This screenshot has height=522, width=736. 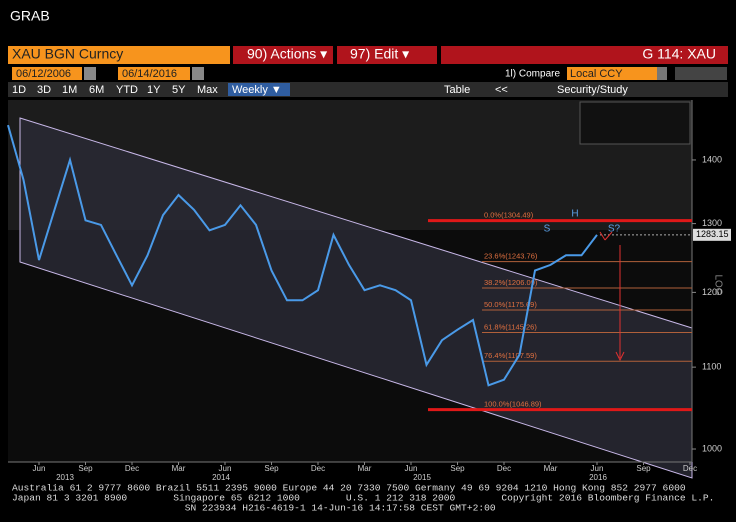 What do you see at coordinates (69, 90) in the screenshot?
I see `range-button: 1M` at bounding box center [69, 90].